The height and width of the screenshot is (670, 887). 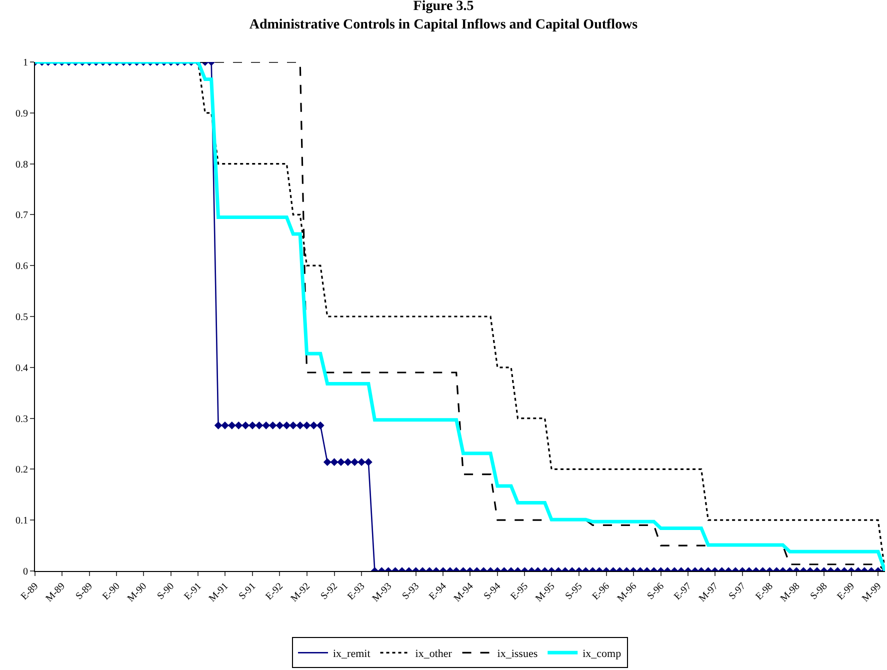 What do you see at coordinates (22, 419) in the screenshot?
I see `y-tick-label: 0.3` at bounding box center [22, 419].